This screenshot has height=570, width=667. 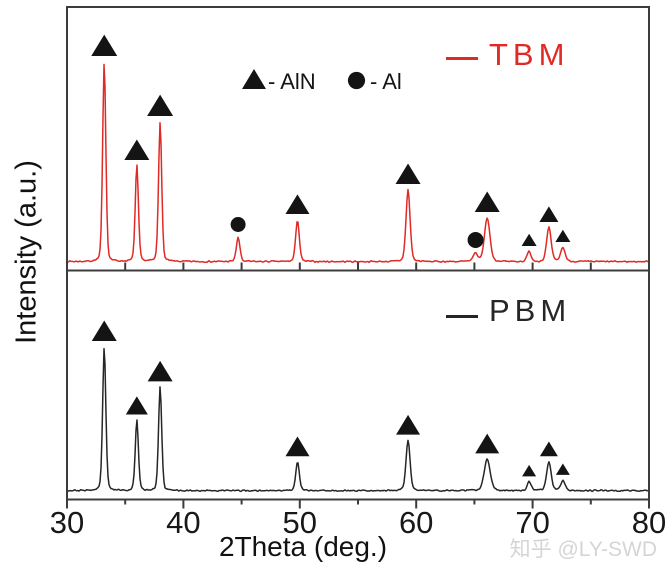 What do you see at coordinates (67, 522) in the screenshot?
I see `x-tick-label: 30` at bounding box center [67, 522].